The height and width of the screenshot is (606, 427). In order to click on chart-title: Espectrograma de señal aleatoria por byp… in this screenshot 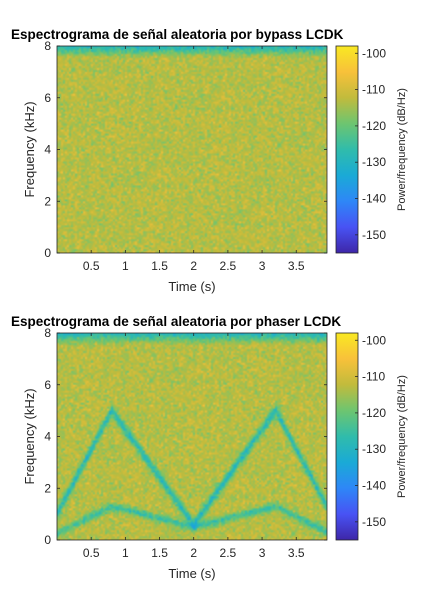, I will do `click(177, 34)`.